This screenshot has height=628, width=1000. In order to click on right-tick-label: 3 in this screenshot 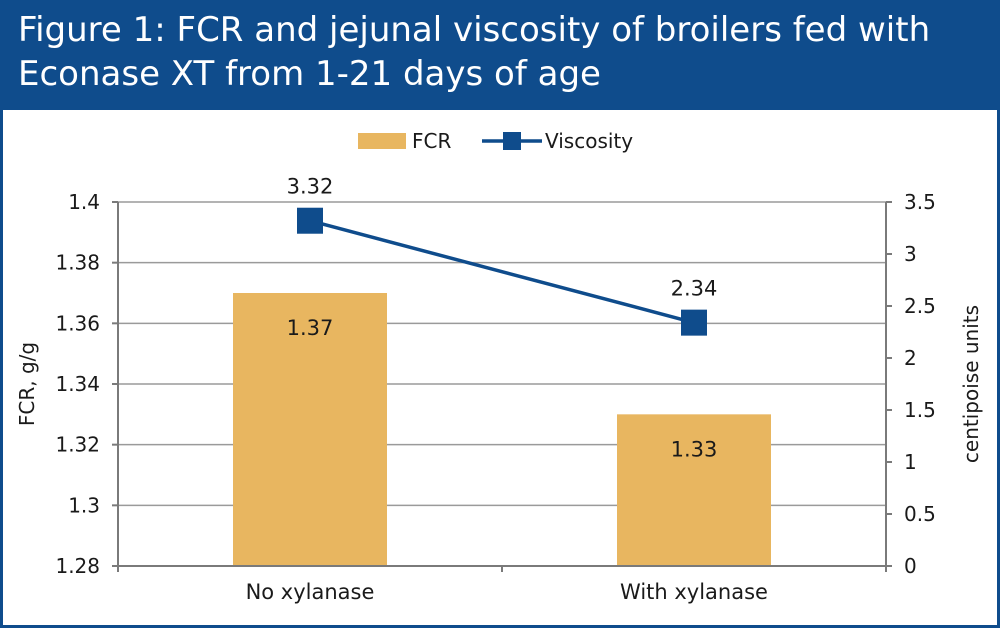, I will do `click(910, 254)`.